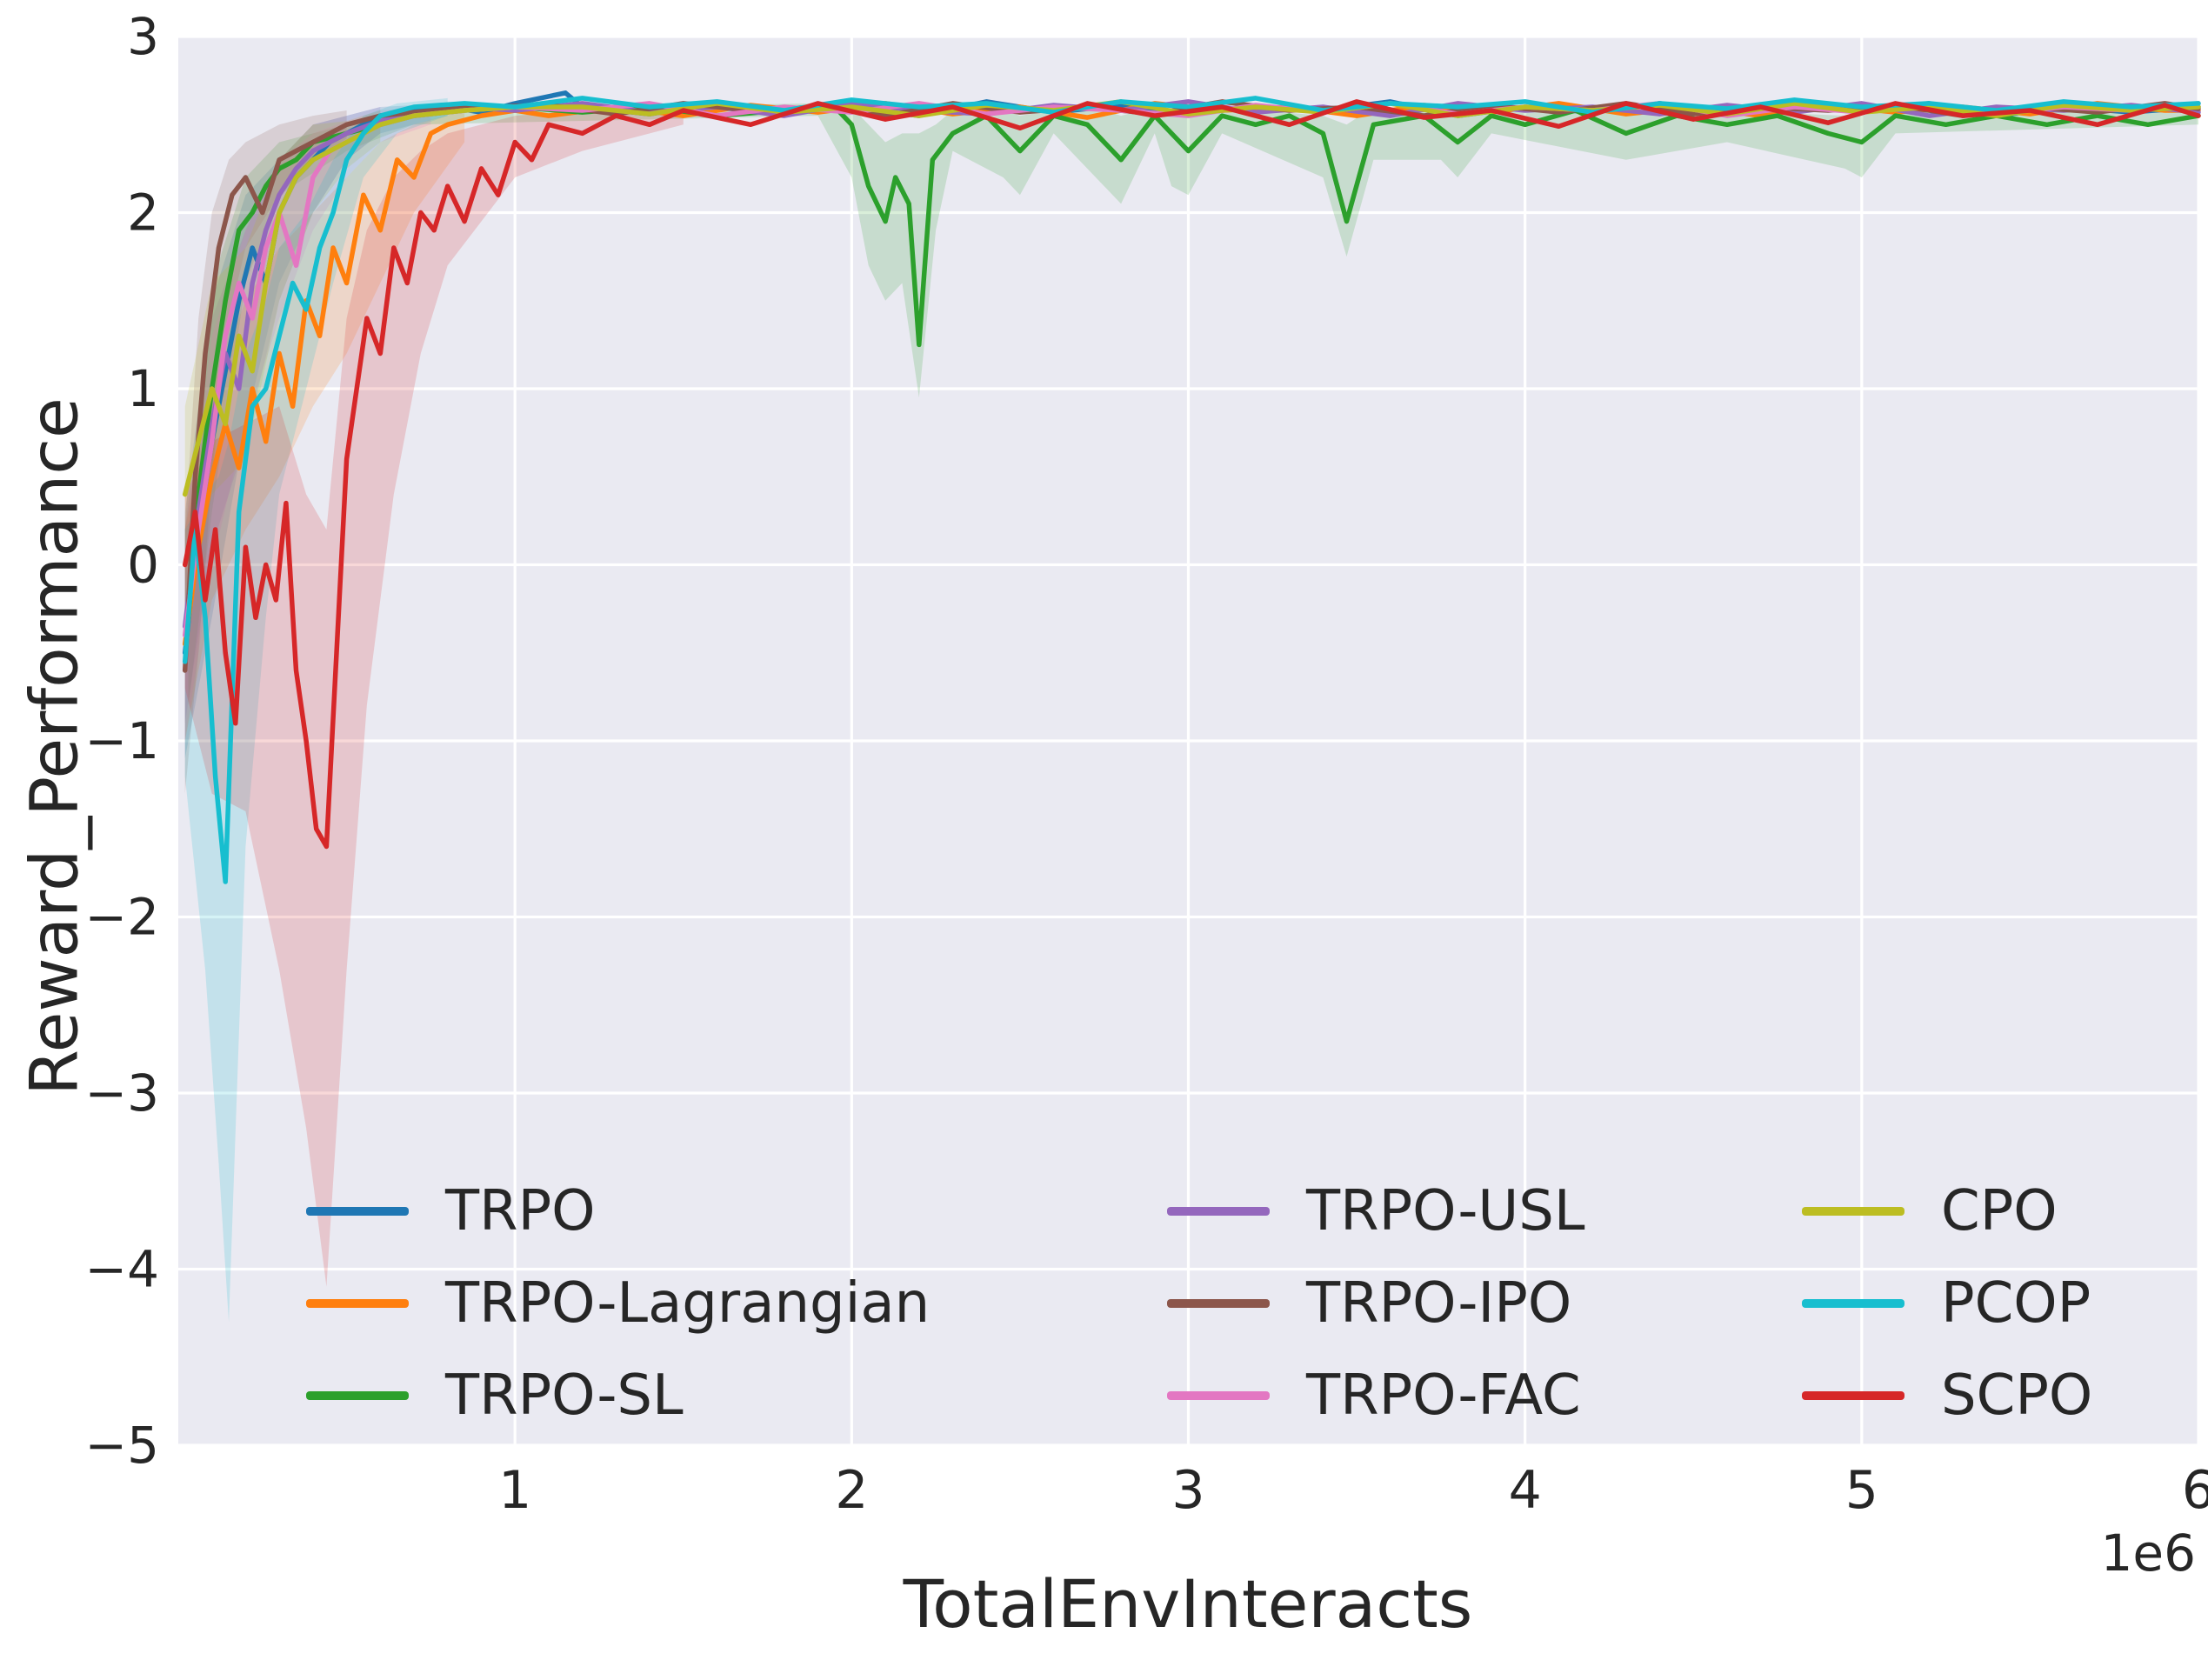 The image size is (2208, 1680). What do you see at coordinates (851, 1490) in the screenshot?
I see `x-tick-label: 2` at bounding box center [851, 1490].